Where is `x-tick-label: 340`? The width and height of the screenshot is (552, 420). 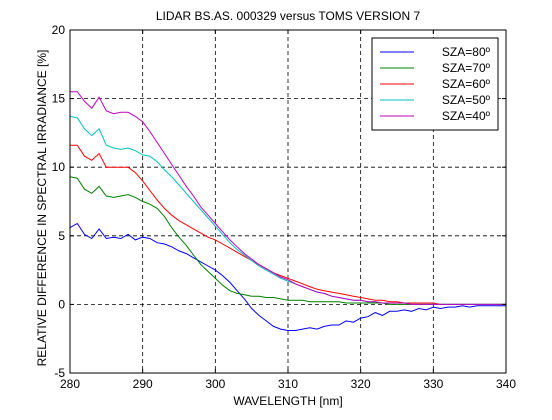 x-tick-label: 340 is located at coordinates (506, 384).